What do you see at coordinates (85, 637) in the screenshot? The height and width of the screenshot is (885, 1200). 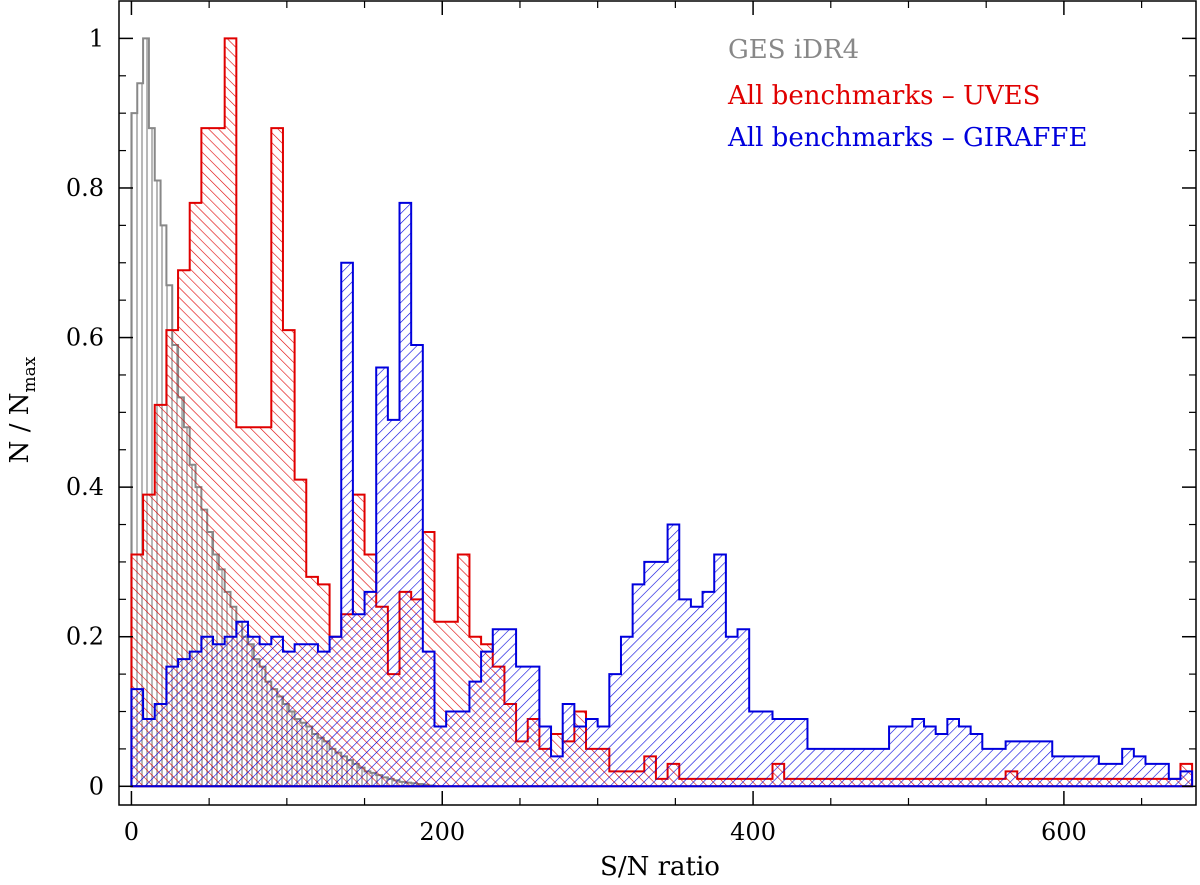 I see `y-tick-label: 0.2` at bounding box center [85, 637].